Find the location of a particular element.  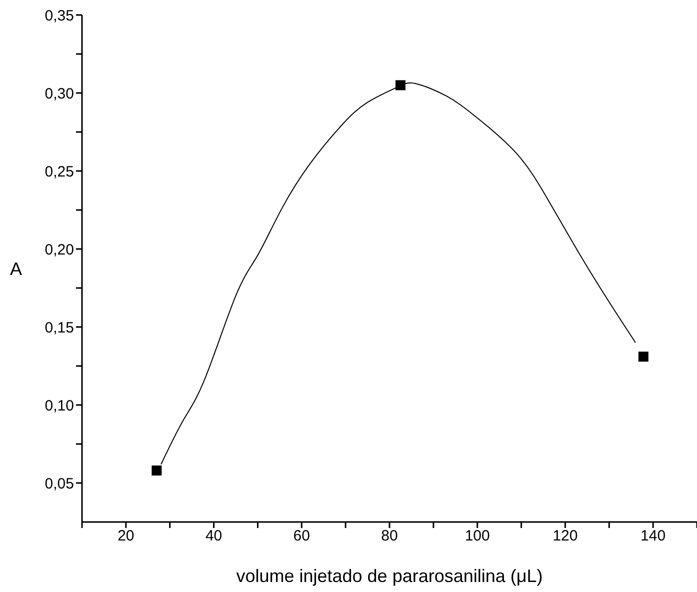

y-tick-label: 0,15 is located at coordinates (59, 327).